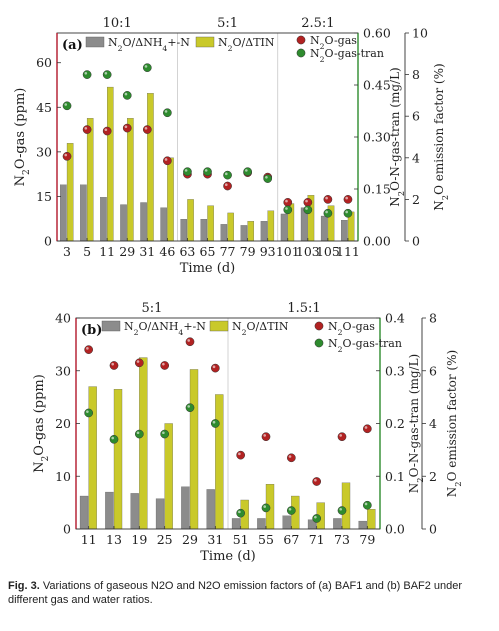  What do you see at coordinates (24, 586) in the screenshot?
I see `caption-label: Fig. 3.` at bounding box center [24, 586].